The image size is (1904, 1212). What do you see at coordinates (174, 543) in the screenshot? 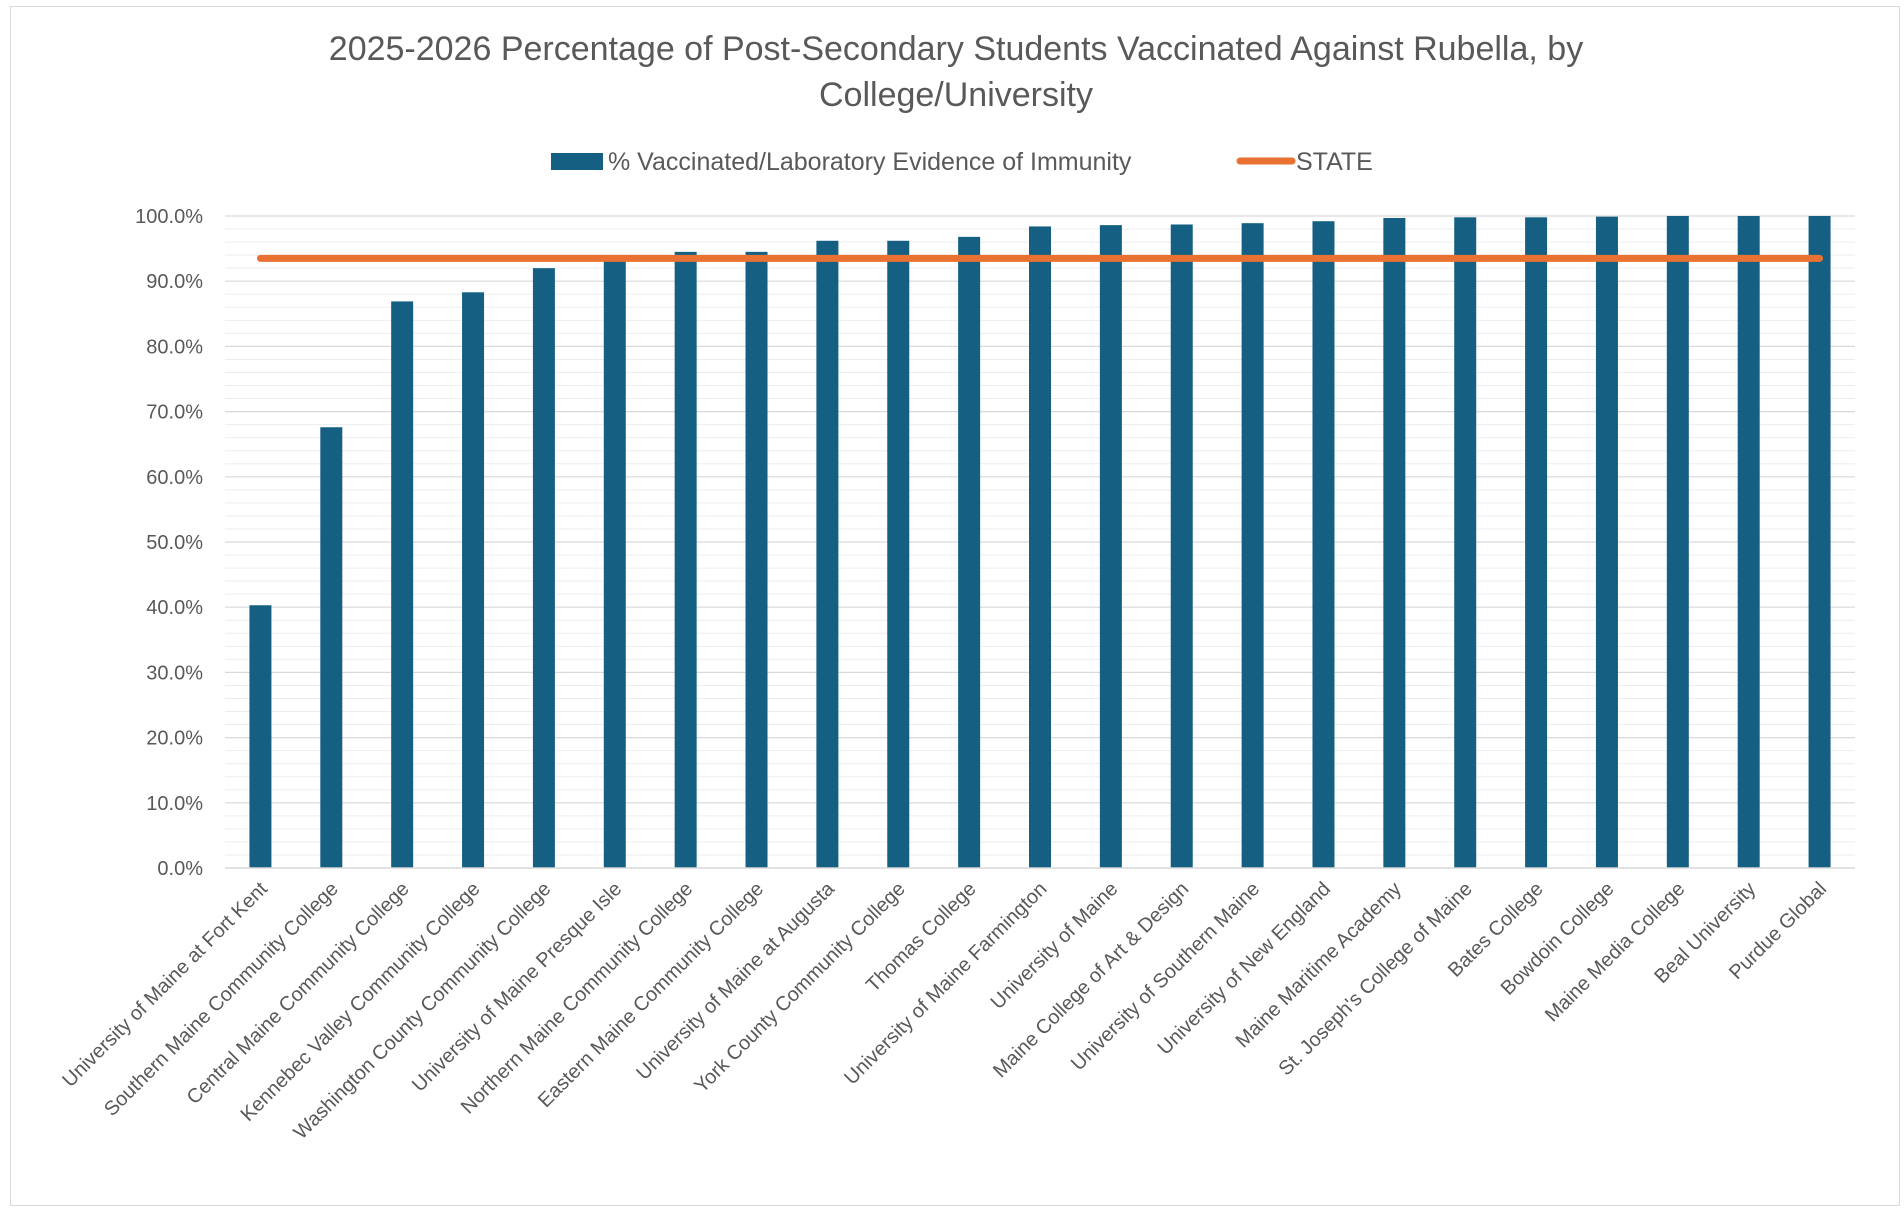
I see `y-tick-label: 50.0%` at bounding box center [174, 543].